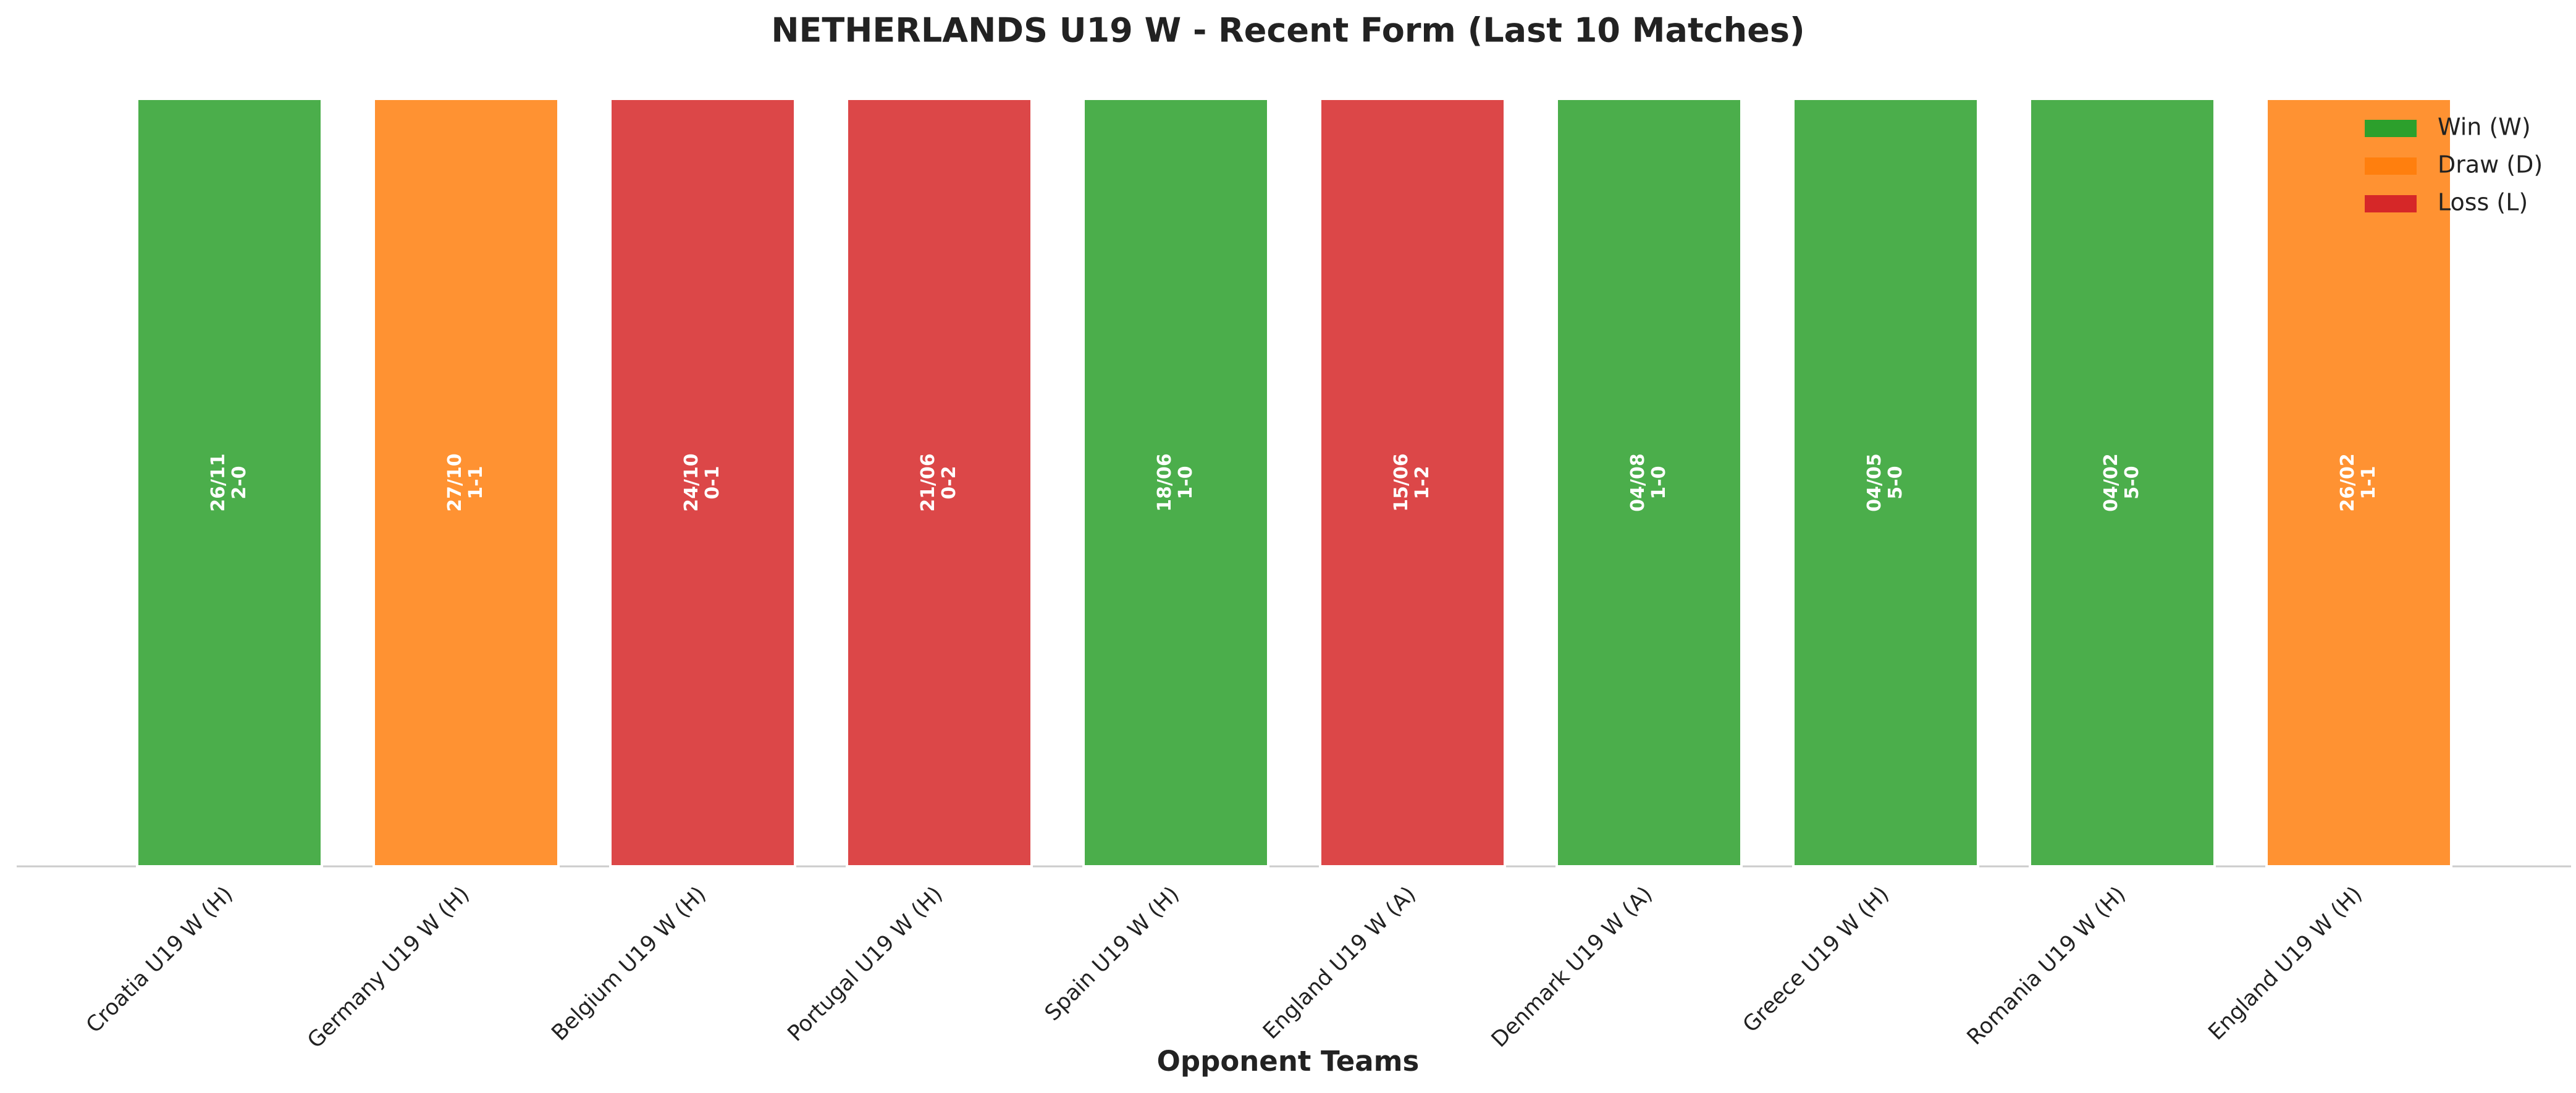  Describe the element at coordinates (1422, 482) in the screenshot. I see `bar-score-label: 1-2` at that location.